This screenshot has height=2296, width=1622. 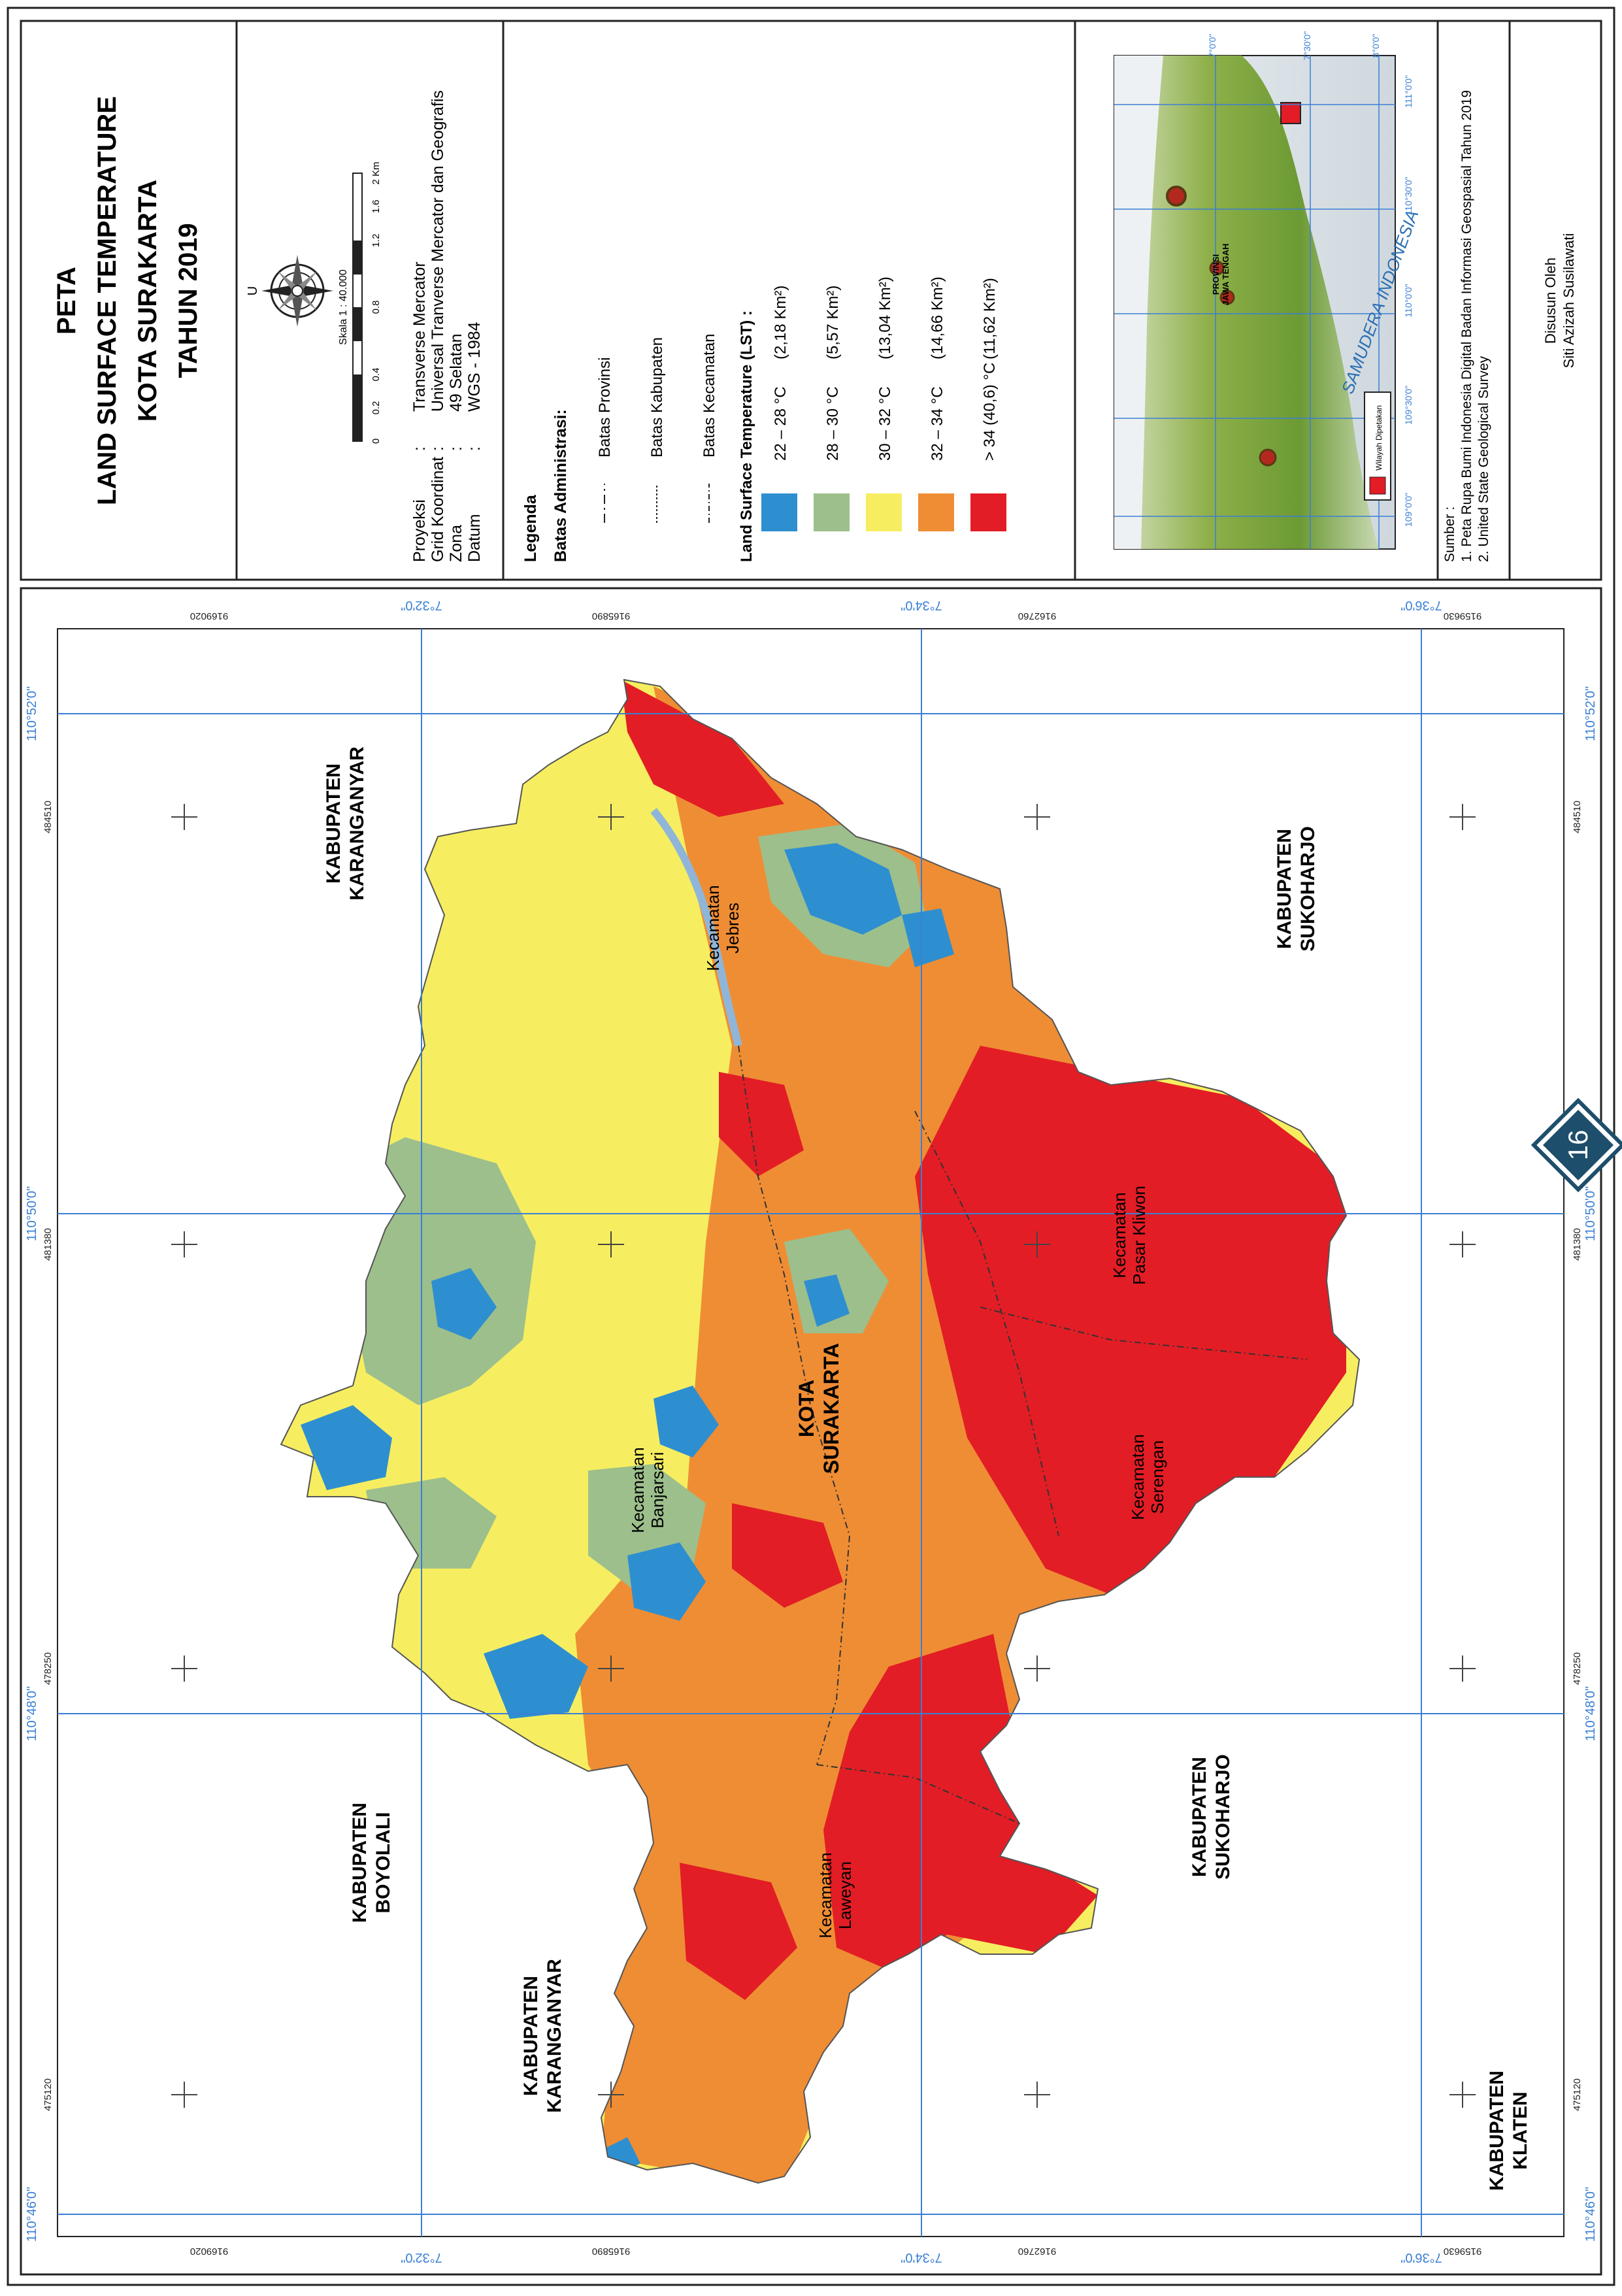 I want to click on projection-key: Zona, so click(x=456, y=543).